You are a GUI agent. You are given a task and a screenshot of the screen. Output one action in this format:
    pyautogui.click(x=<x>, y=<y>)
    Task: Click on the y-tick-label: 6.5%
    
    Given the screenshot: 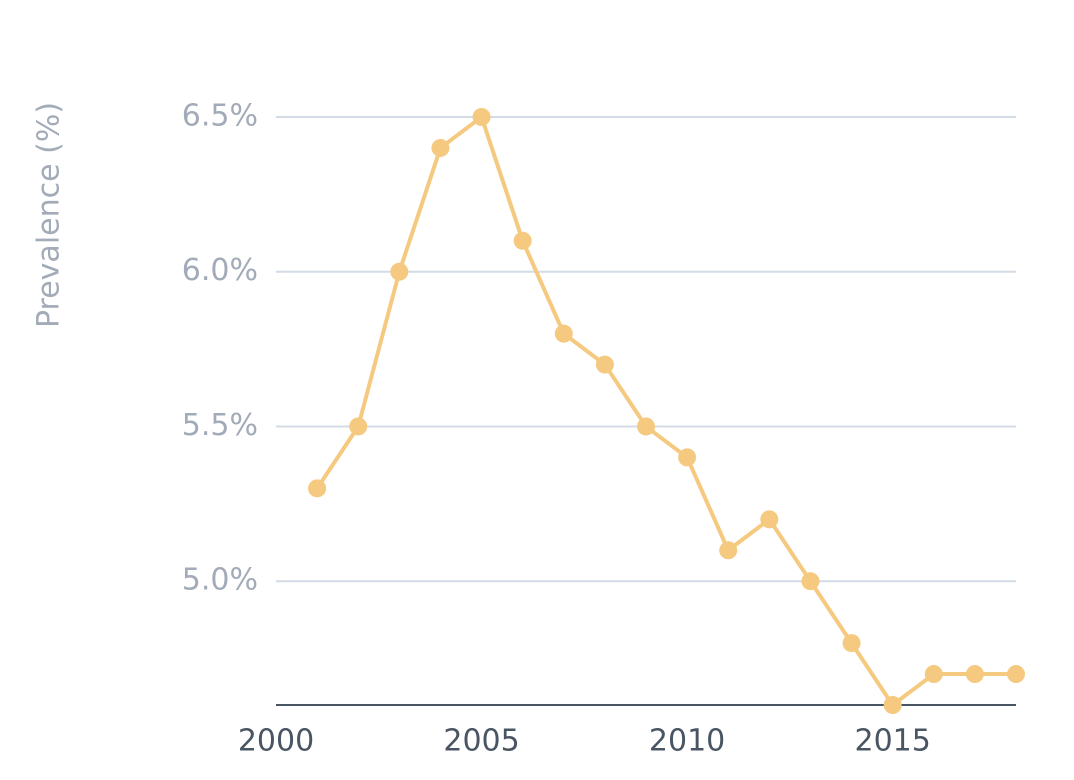 What is the action you would take?
    pyautogui.click(x=220, y=116)
    